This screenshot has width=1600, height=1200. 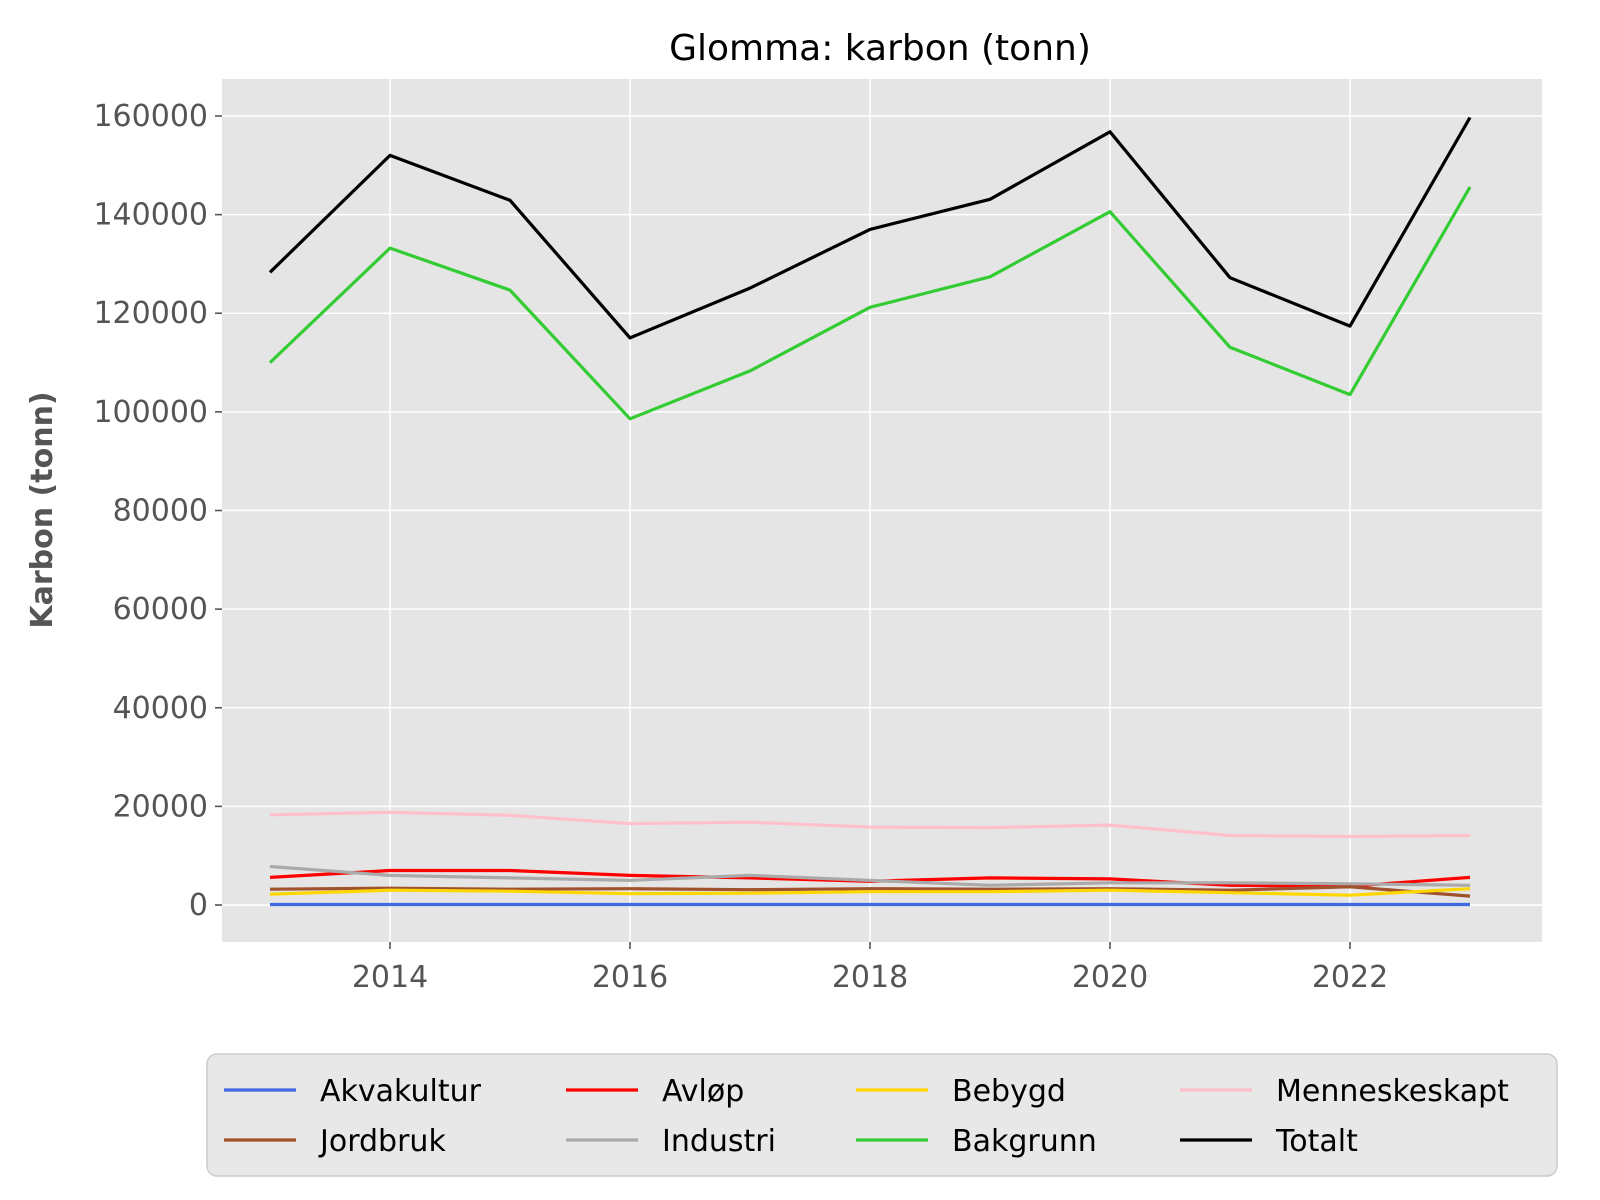 What do you see at coordinates (719, 1141) in the screenshot?
I see `legend-label-industri: Industri` at bounding box center [719, 1141].